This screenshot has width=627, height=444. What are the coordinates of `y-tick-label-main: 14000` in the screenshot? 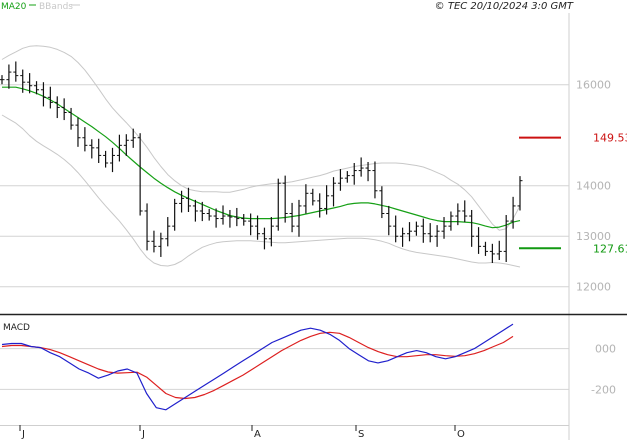 It's located at (593, 186).